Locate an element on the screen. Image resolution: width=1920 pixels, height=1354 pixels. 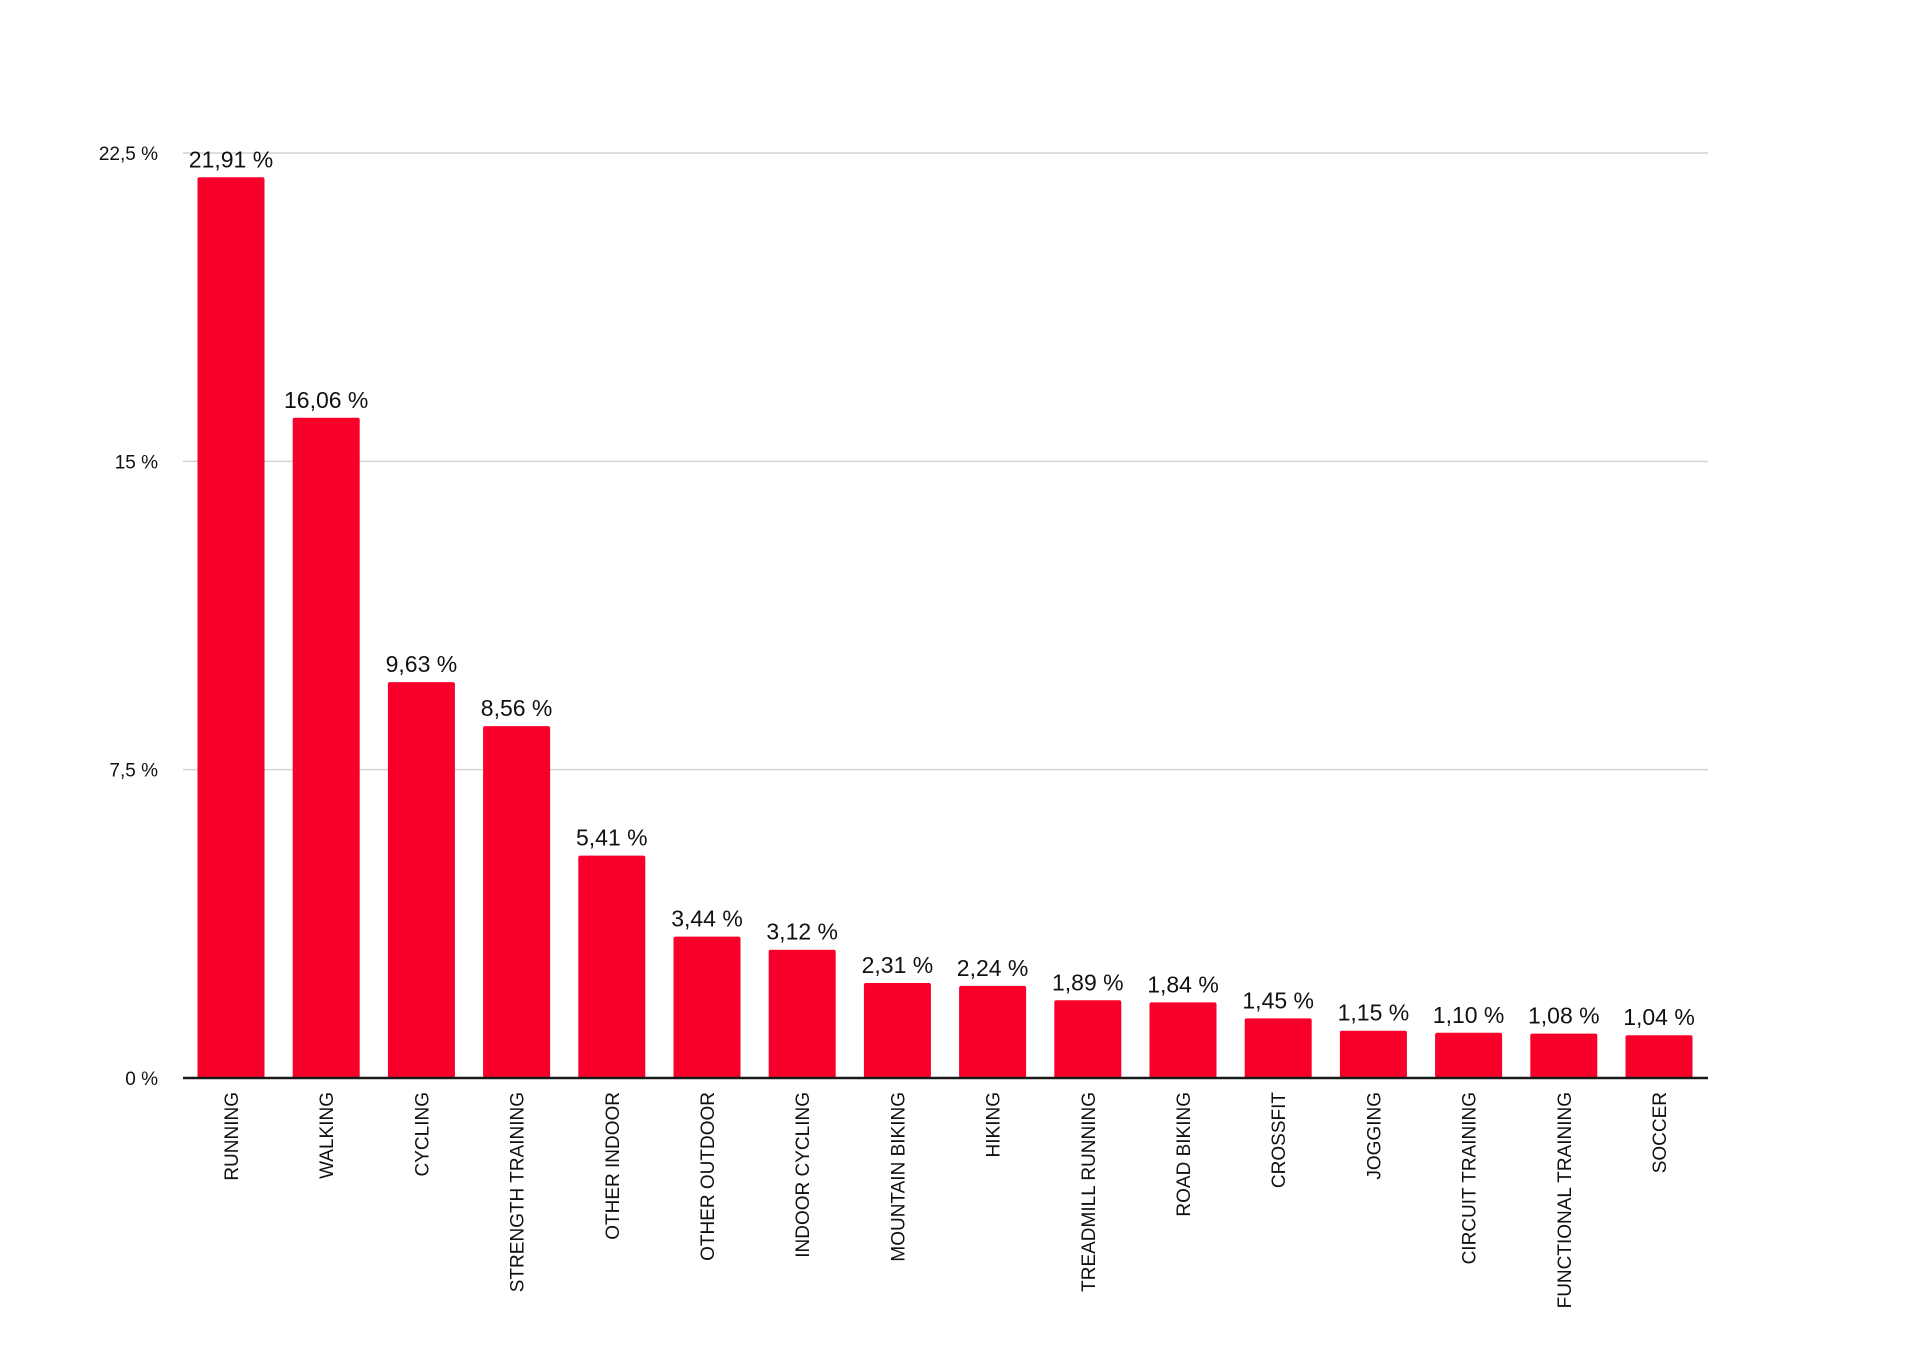
x-tick-label: WALKING is located at coordinates (327, 1135).